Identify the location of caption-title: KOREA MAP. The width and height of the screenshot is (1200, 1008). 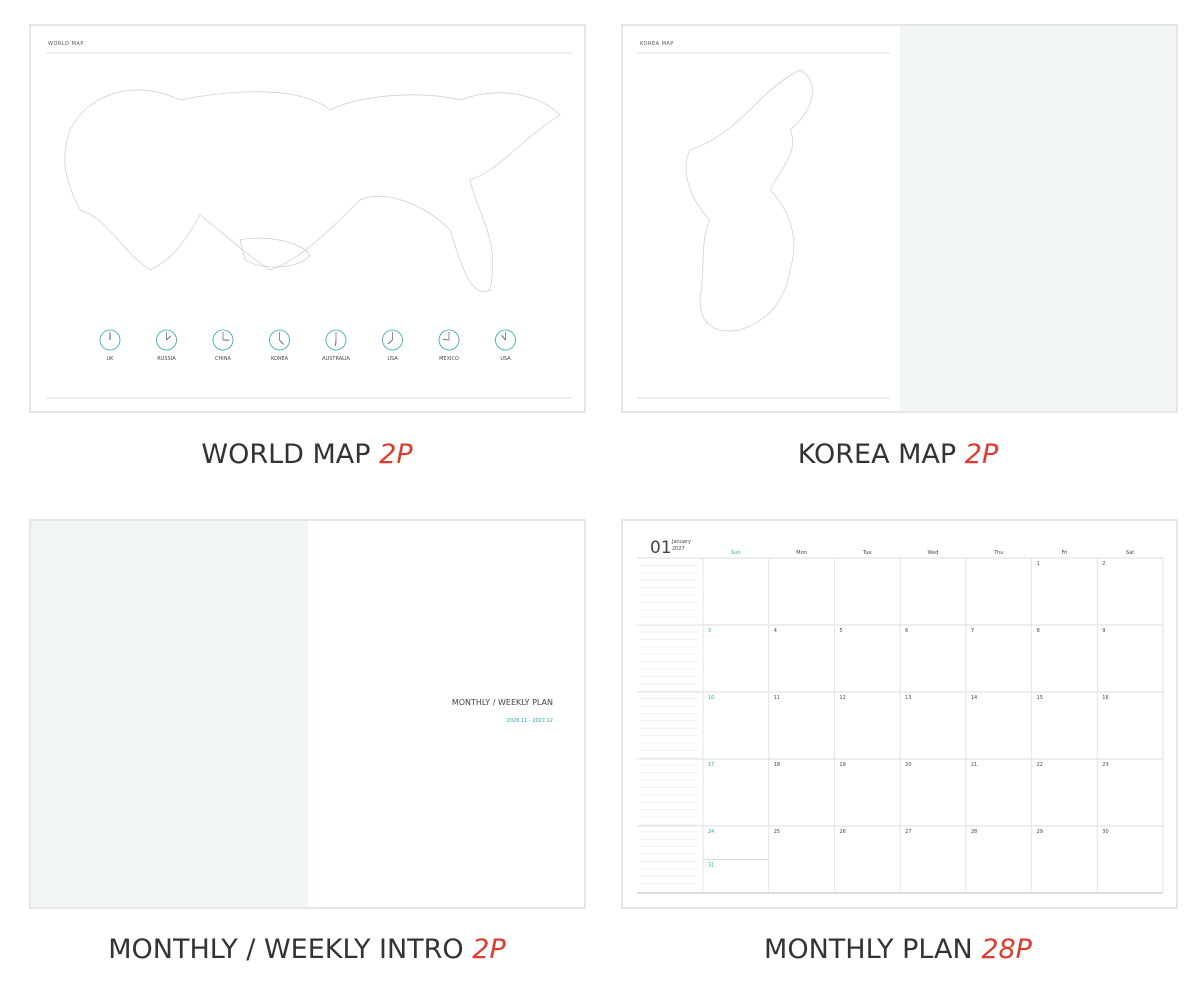
(877, 454).